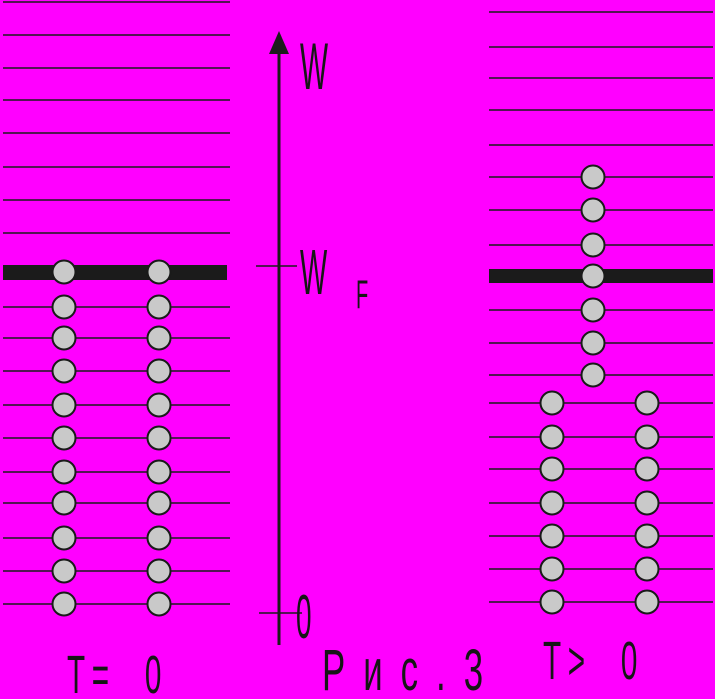  I want to click on axis-arrowhead, so click(279, 42).